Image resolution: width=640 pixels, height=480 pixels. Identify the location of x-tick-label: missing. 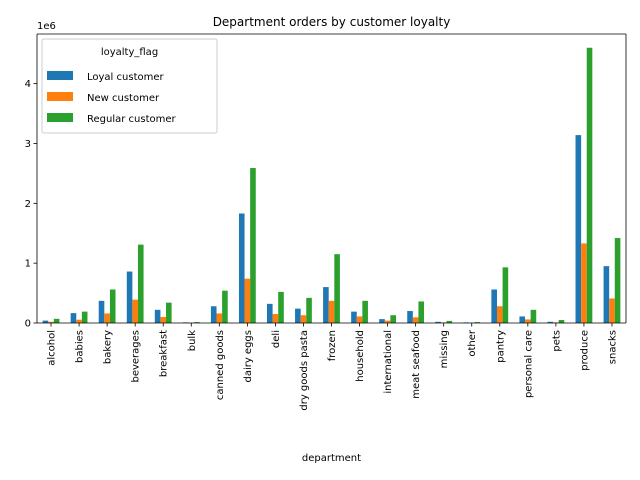
(444, 349).